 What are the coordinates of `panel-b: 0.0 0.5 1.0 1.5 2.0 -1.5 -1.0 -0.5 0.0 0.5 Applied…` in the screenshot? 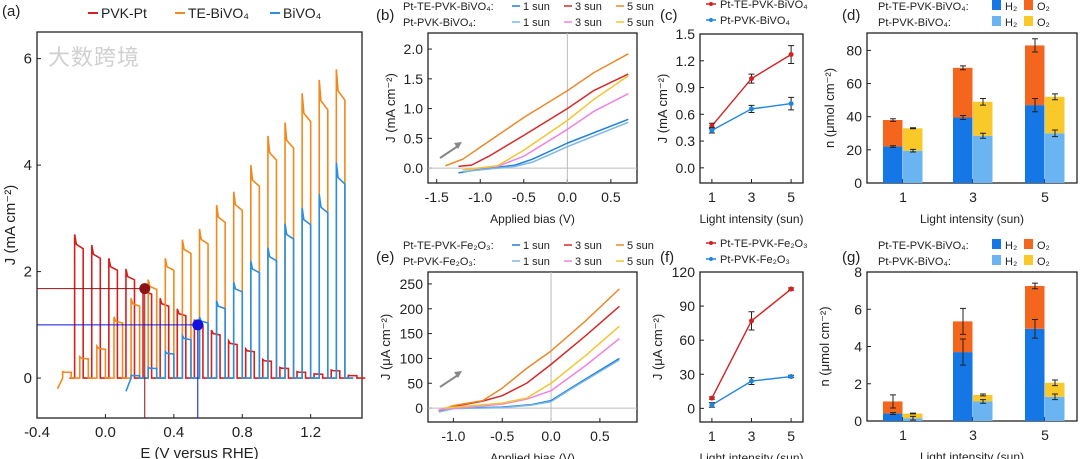 It's located at (515, 113).